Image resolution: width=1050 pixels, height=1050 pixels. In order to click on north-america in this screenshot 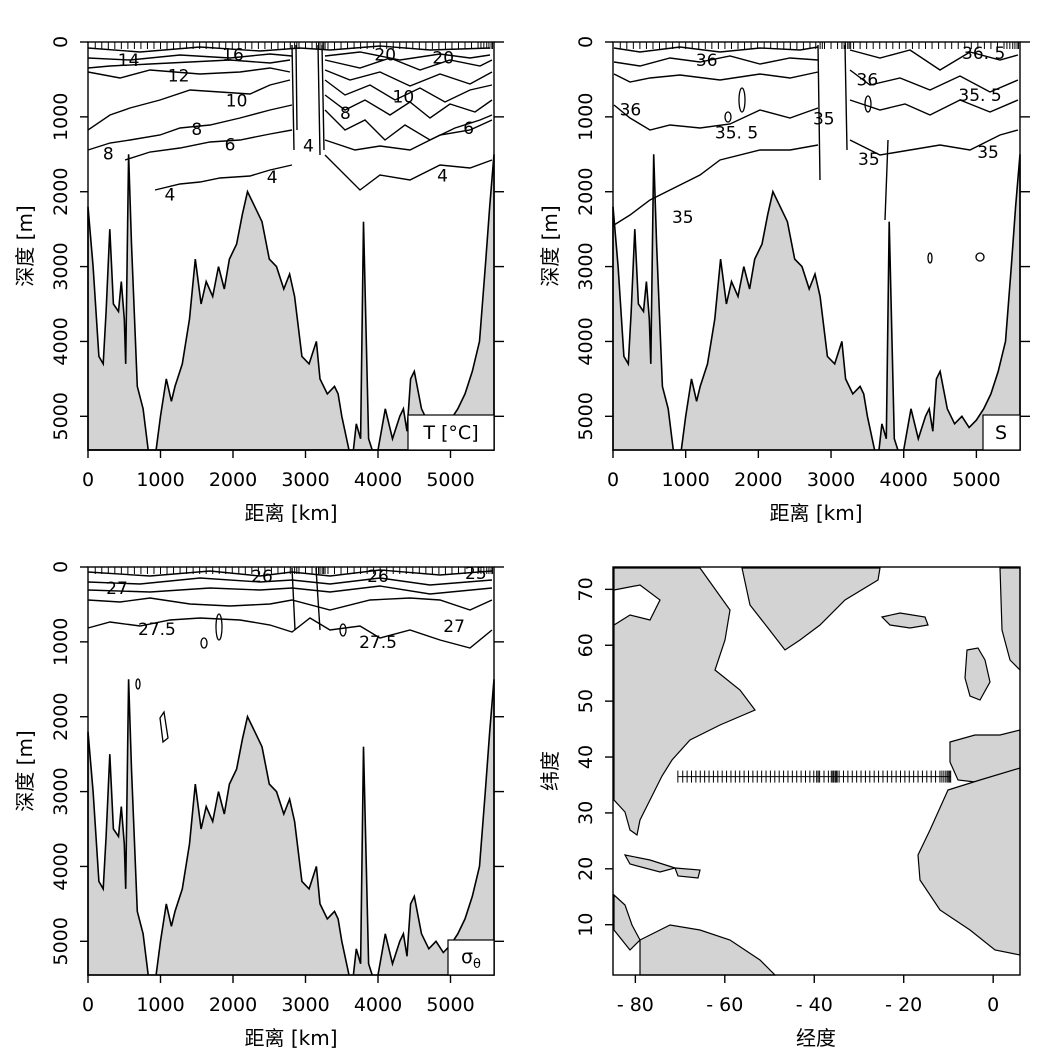, I will do `click(684, 702)`.